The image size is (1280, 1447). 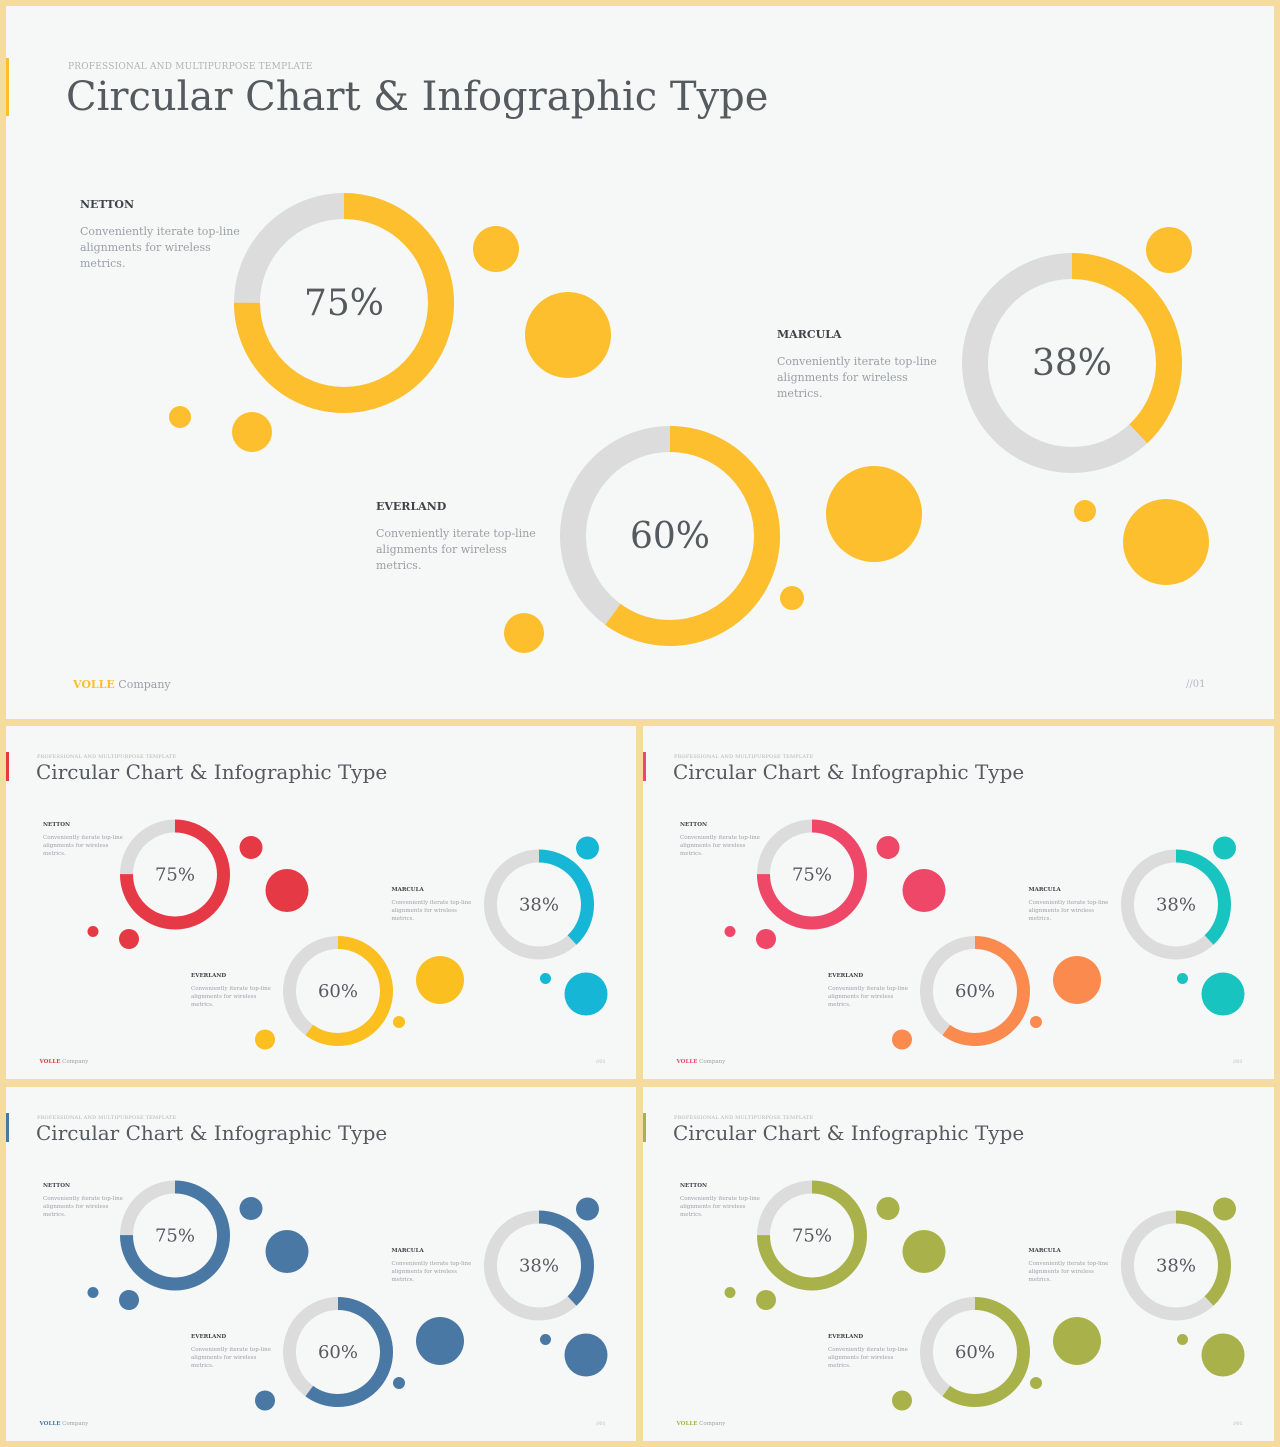 What do you see at coordinates (417, 97) in the screenshot?
I see `page-title: Circular Chart & Infographic Type` at bounding box center [417, 97].